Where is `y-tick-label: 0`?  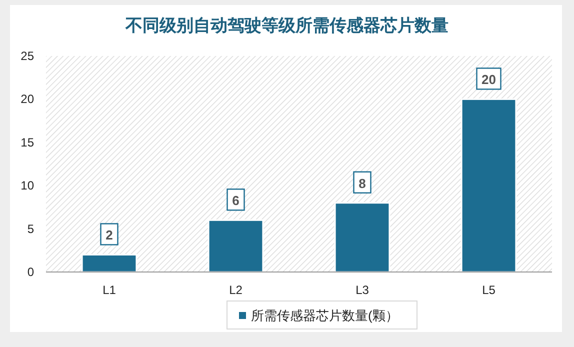 y-tick-label: 0 is located at coordinates (30, 272).